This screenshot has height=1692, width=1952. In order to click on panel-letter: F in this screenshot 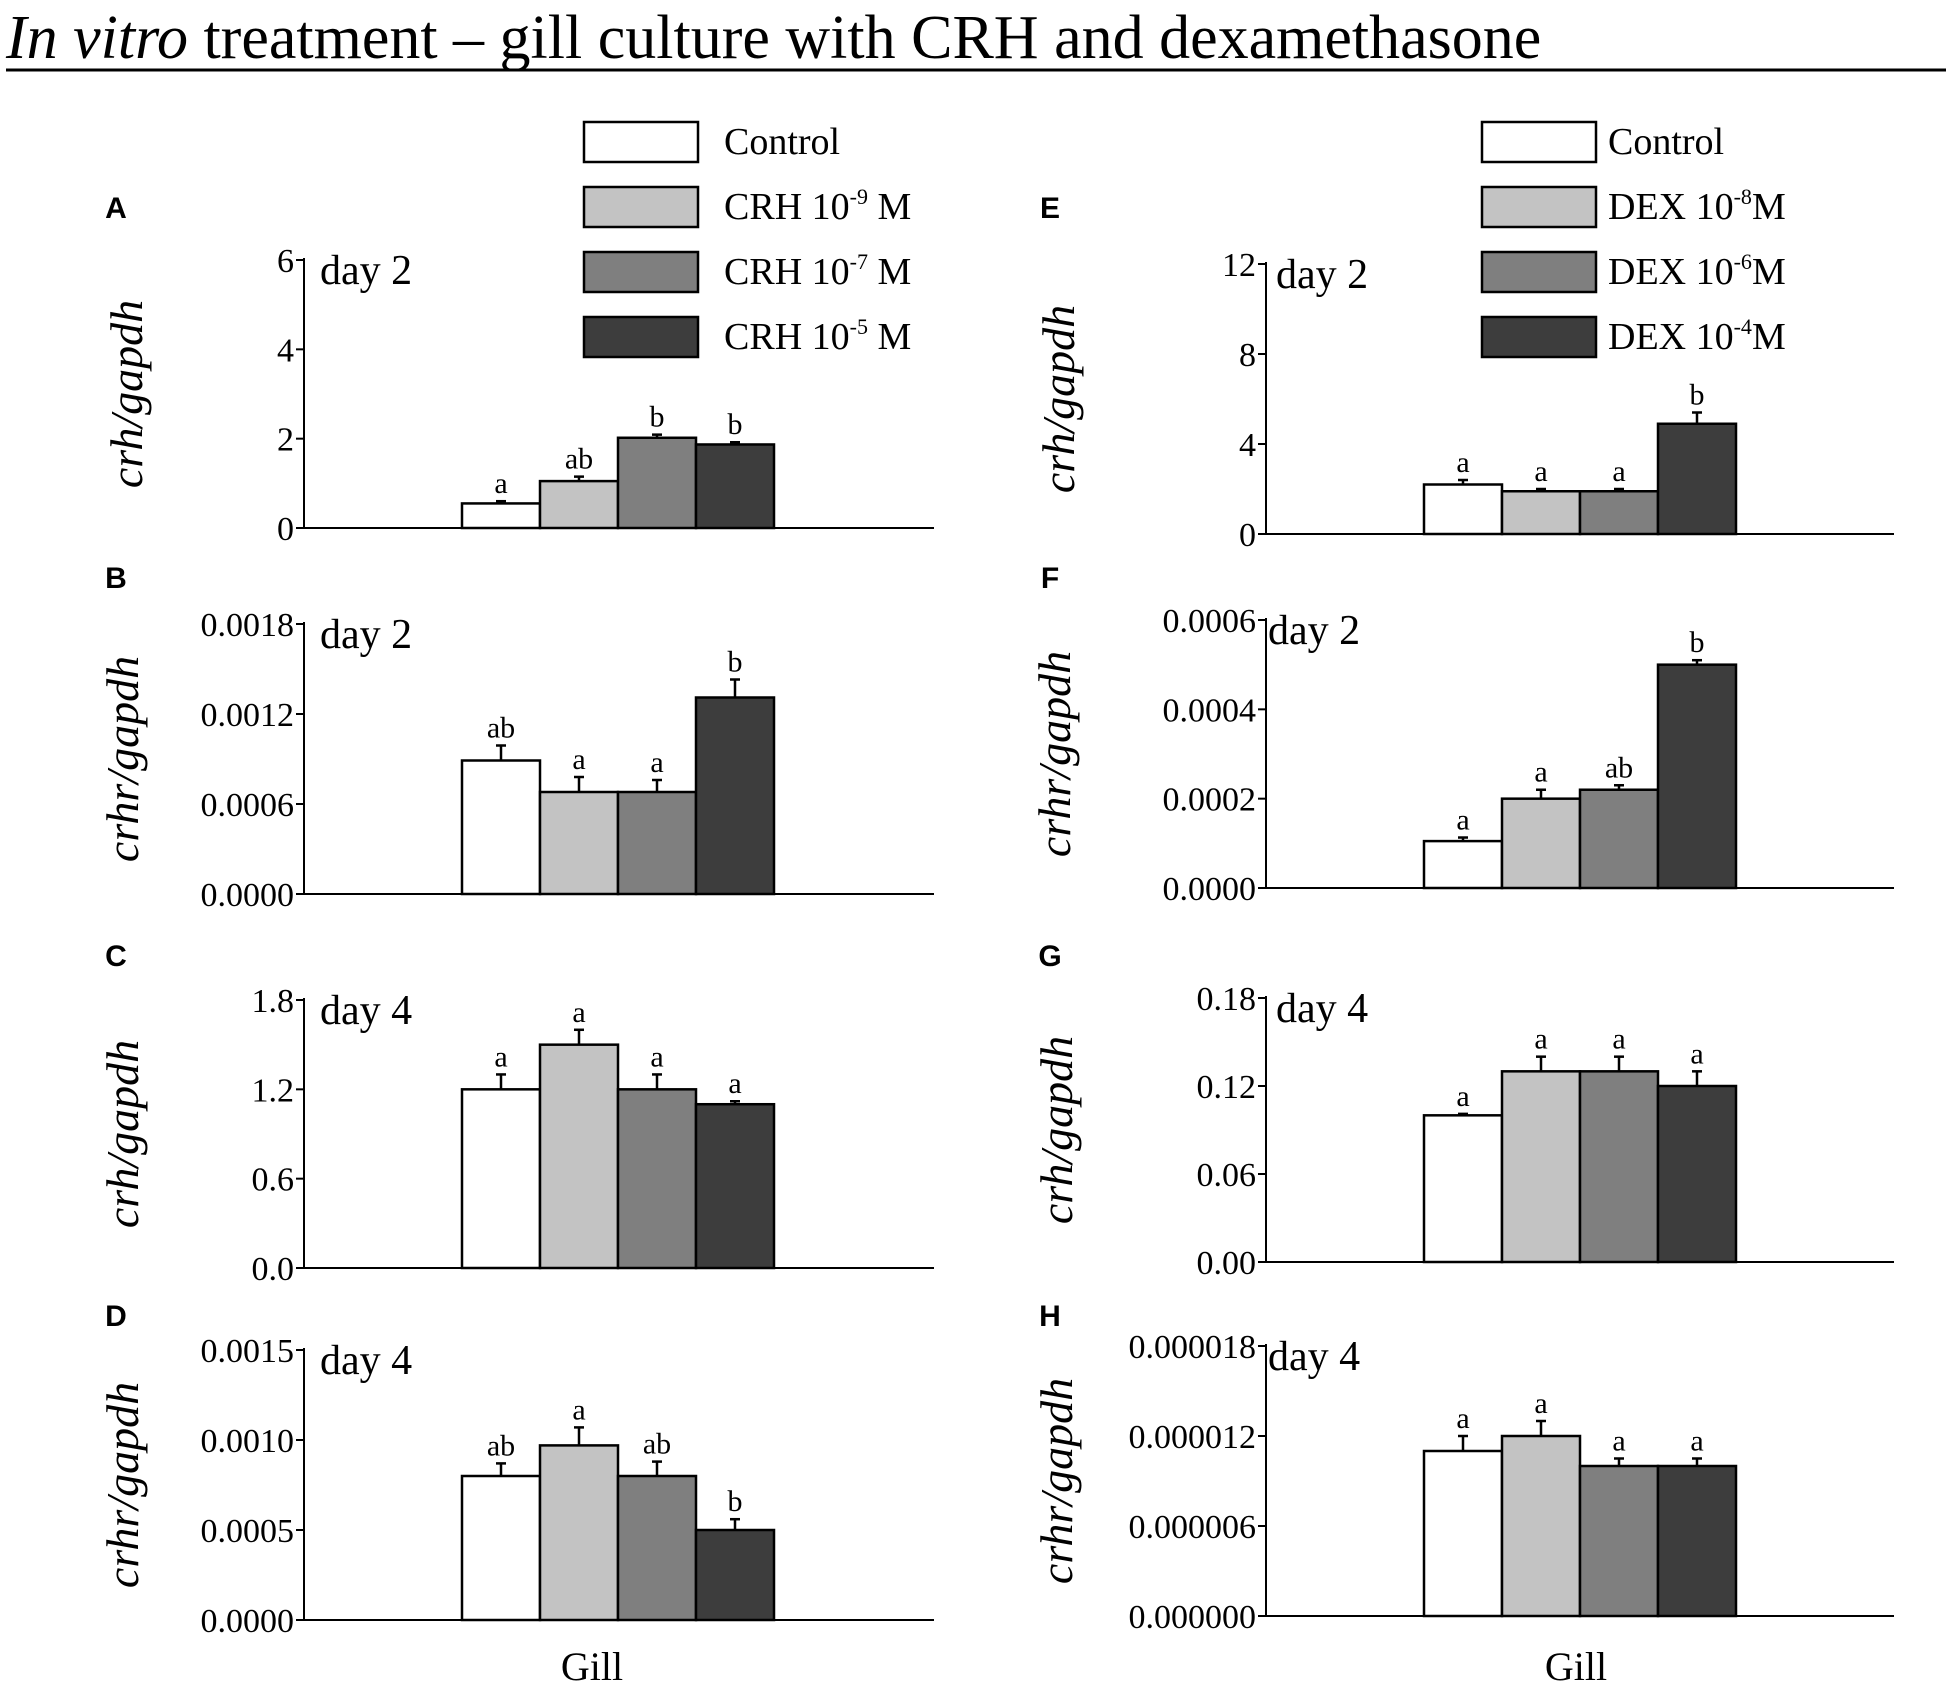, I will do `click(1050, 578)`.